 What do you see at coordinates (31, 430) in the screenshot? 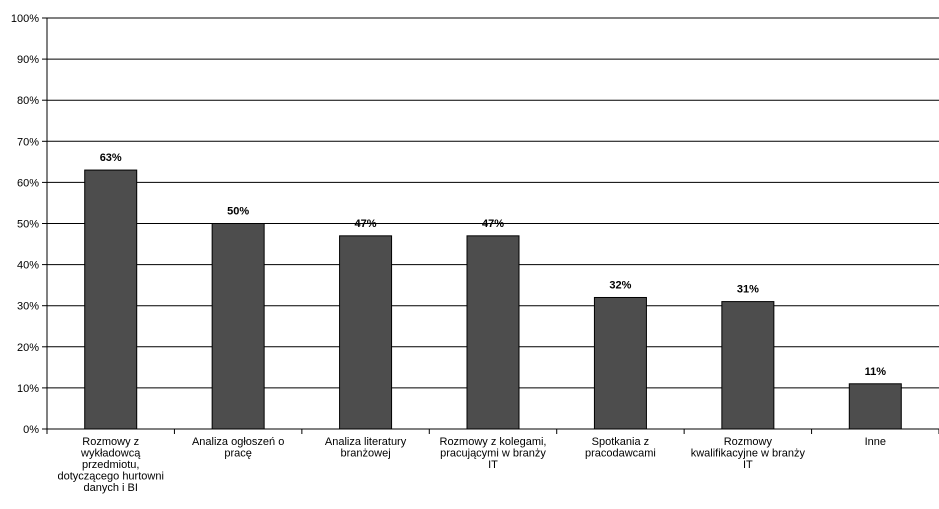
I see `y-tick-label: 0%` at bounding box center [31, 430].